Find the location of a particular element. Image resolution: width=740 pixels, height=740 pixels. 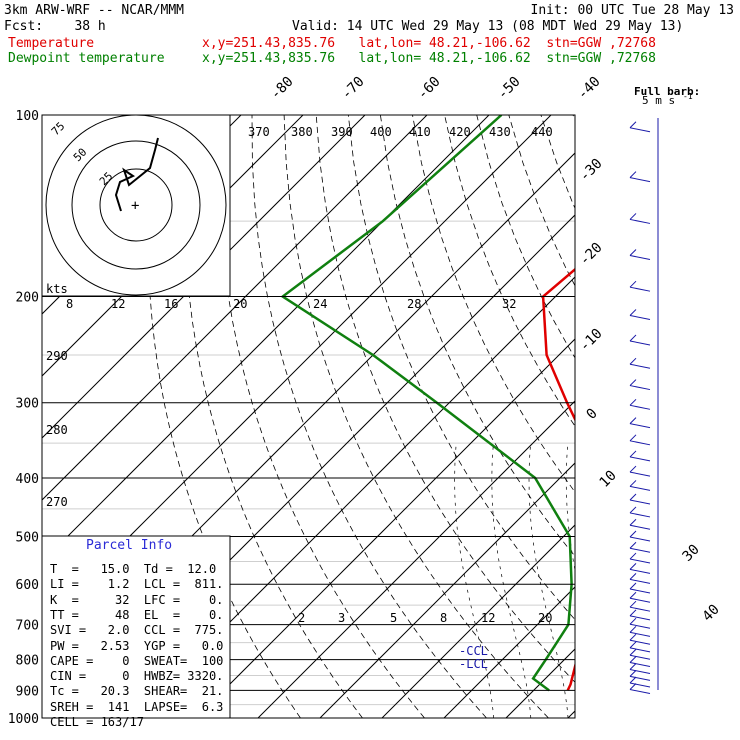

theta-side-label: 270 is located at coordinates (57, 502).